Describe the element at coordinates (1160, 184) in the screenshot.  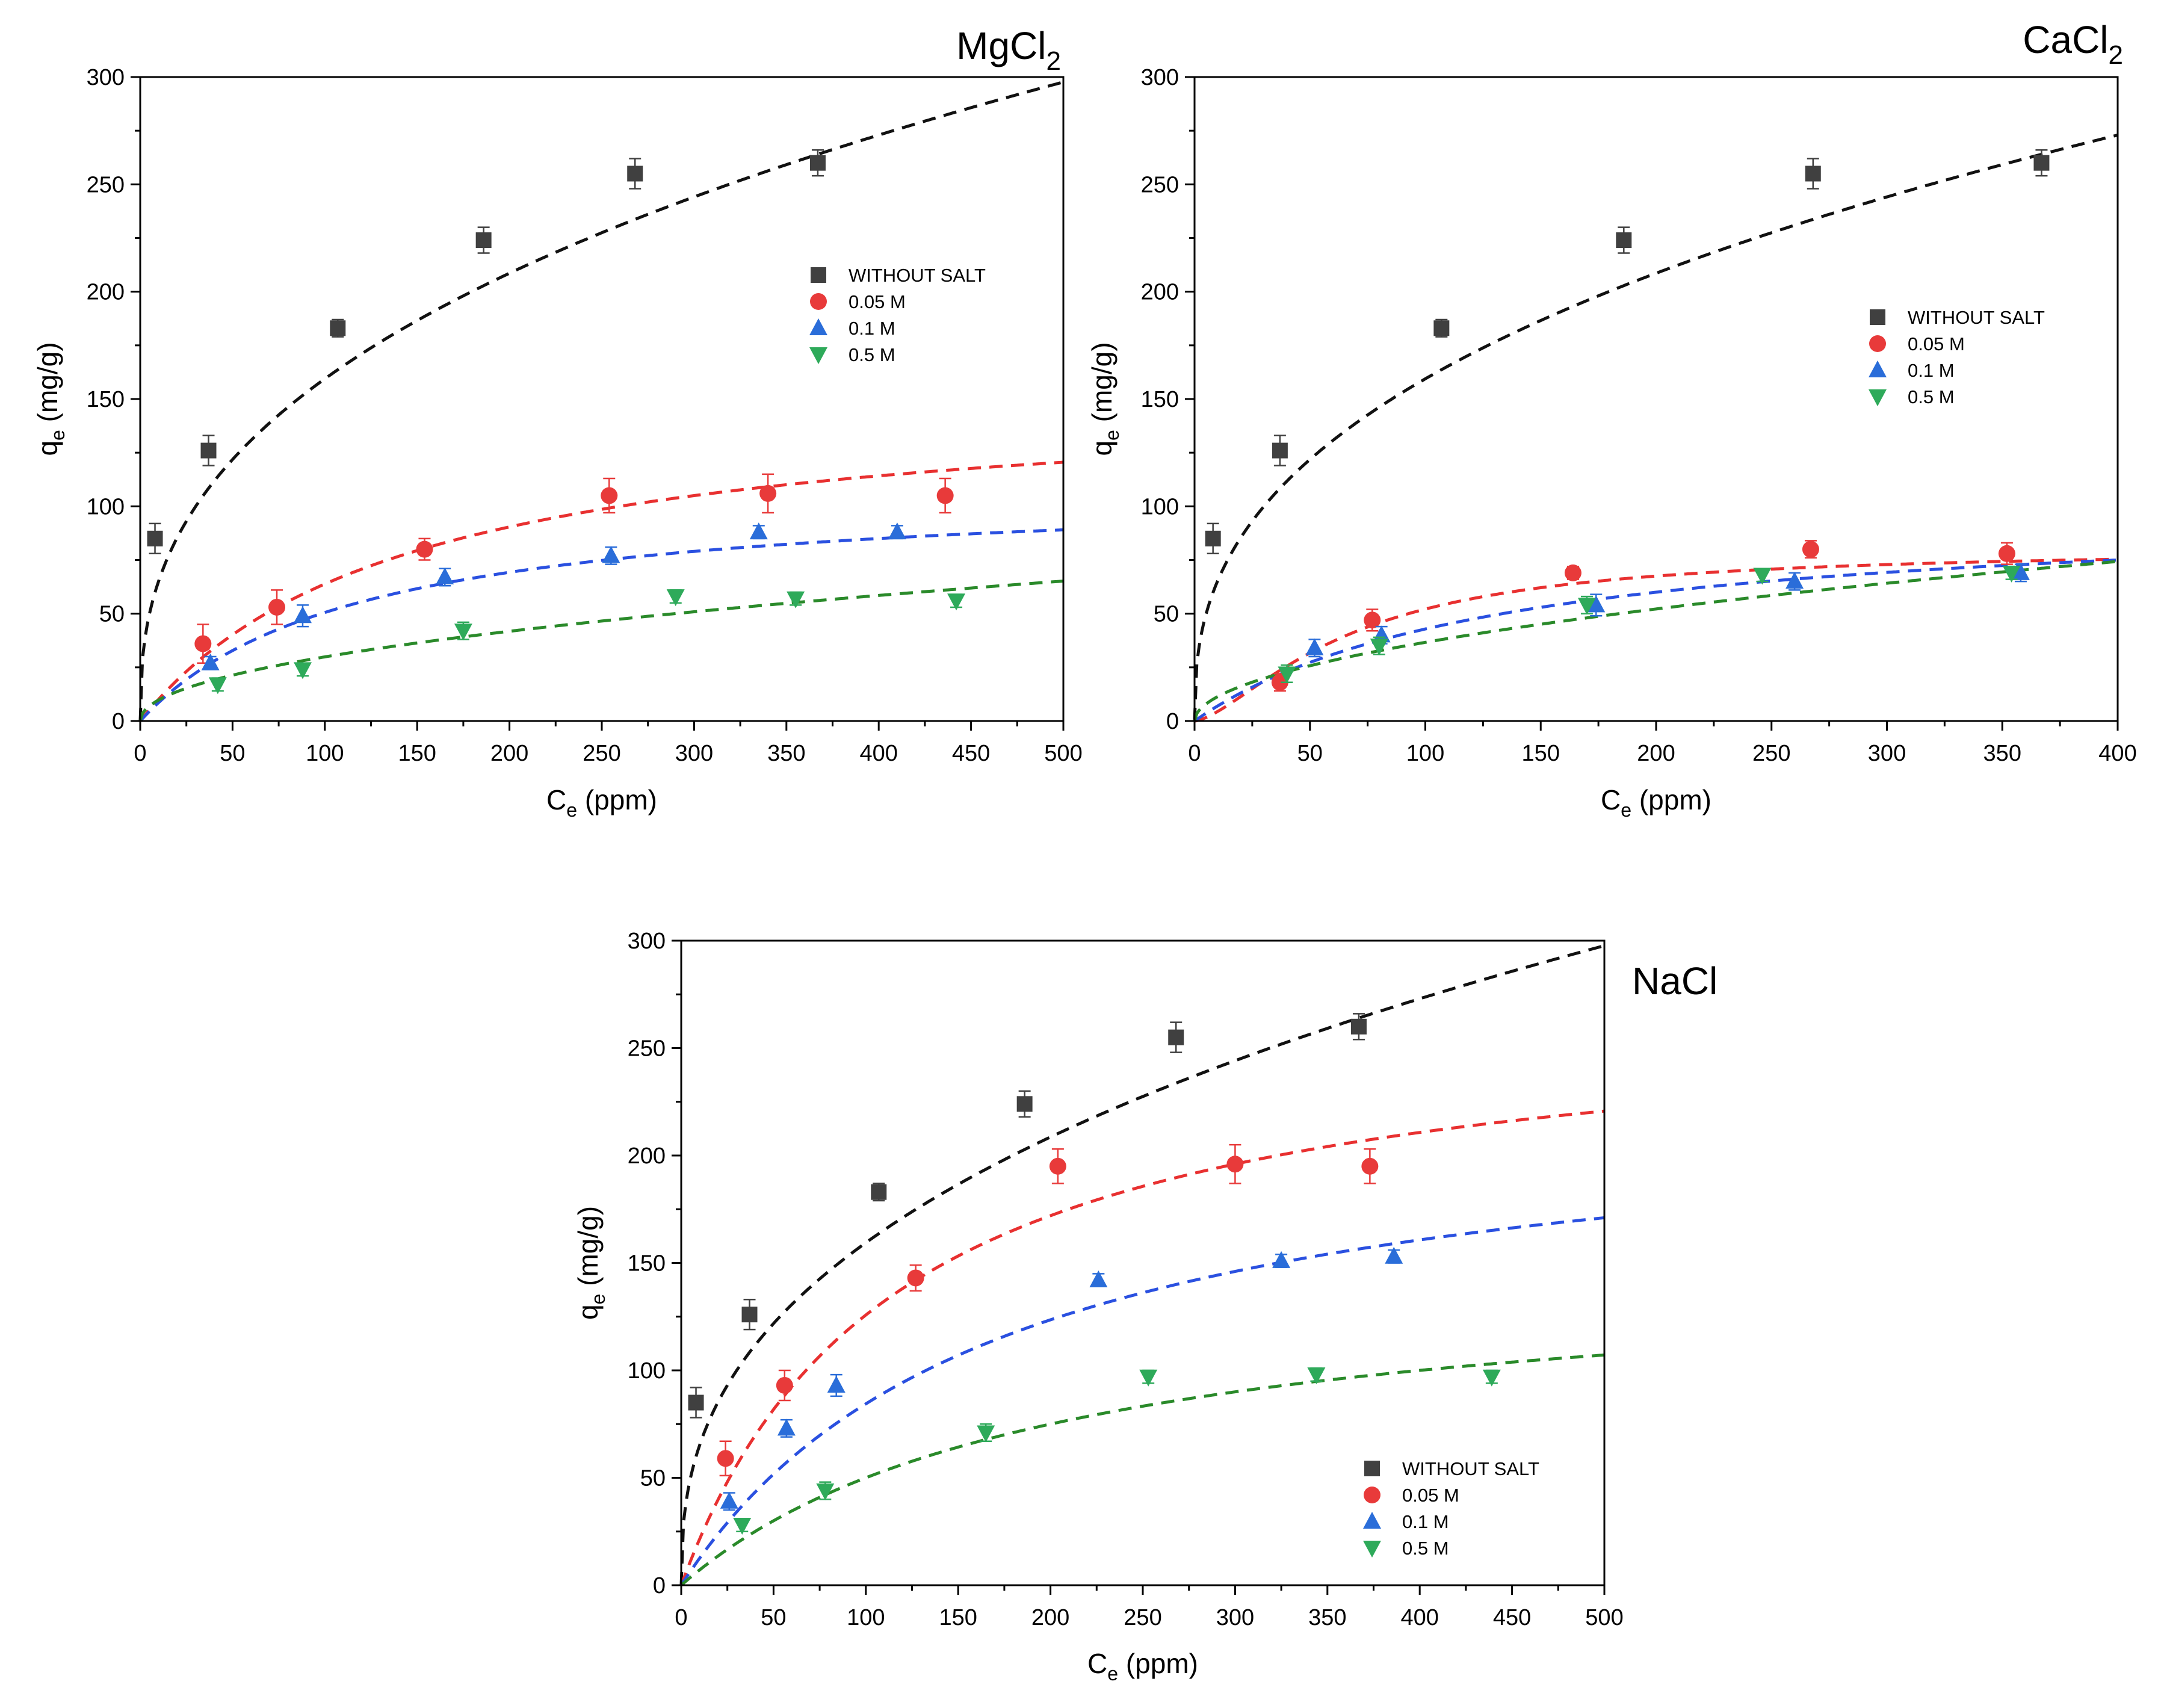
I see `y-tick-label: 250` at that location.